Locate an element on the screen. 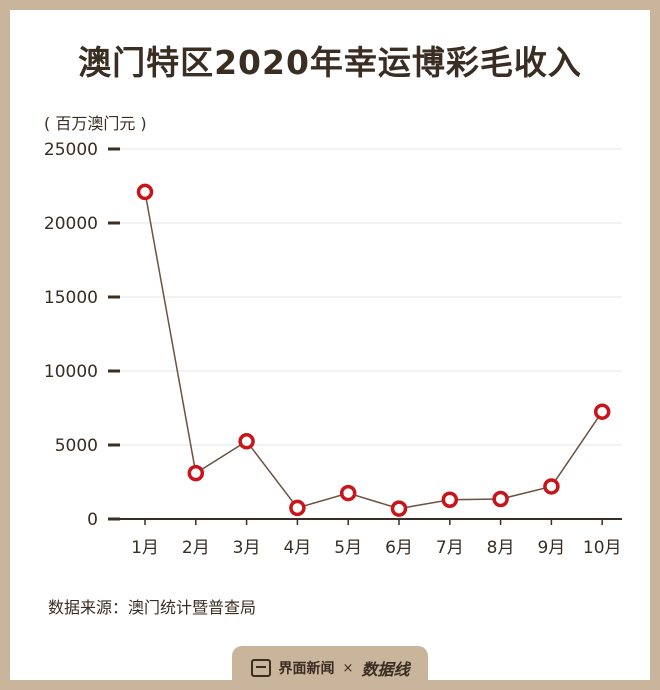 The image size is (660, 690). footer-brand-bar: 界面新闻 × 数据线 is located at coordinates (330, 668).